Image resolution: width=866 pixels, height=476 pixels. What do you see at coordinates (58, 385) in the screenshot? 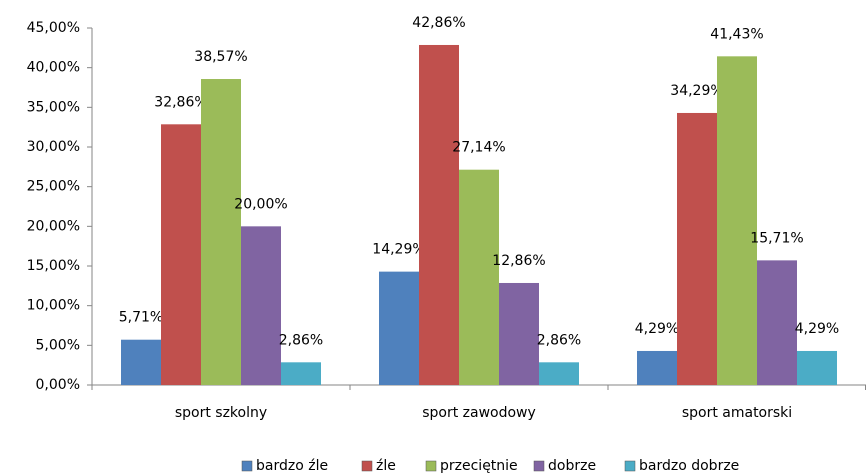
I see `y-tick-label: 0,00%` at bounding box center [58, 385].